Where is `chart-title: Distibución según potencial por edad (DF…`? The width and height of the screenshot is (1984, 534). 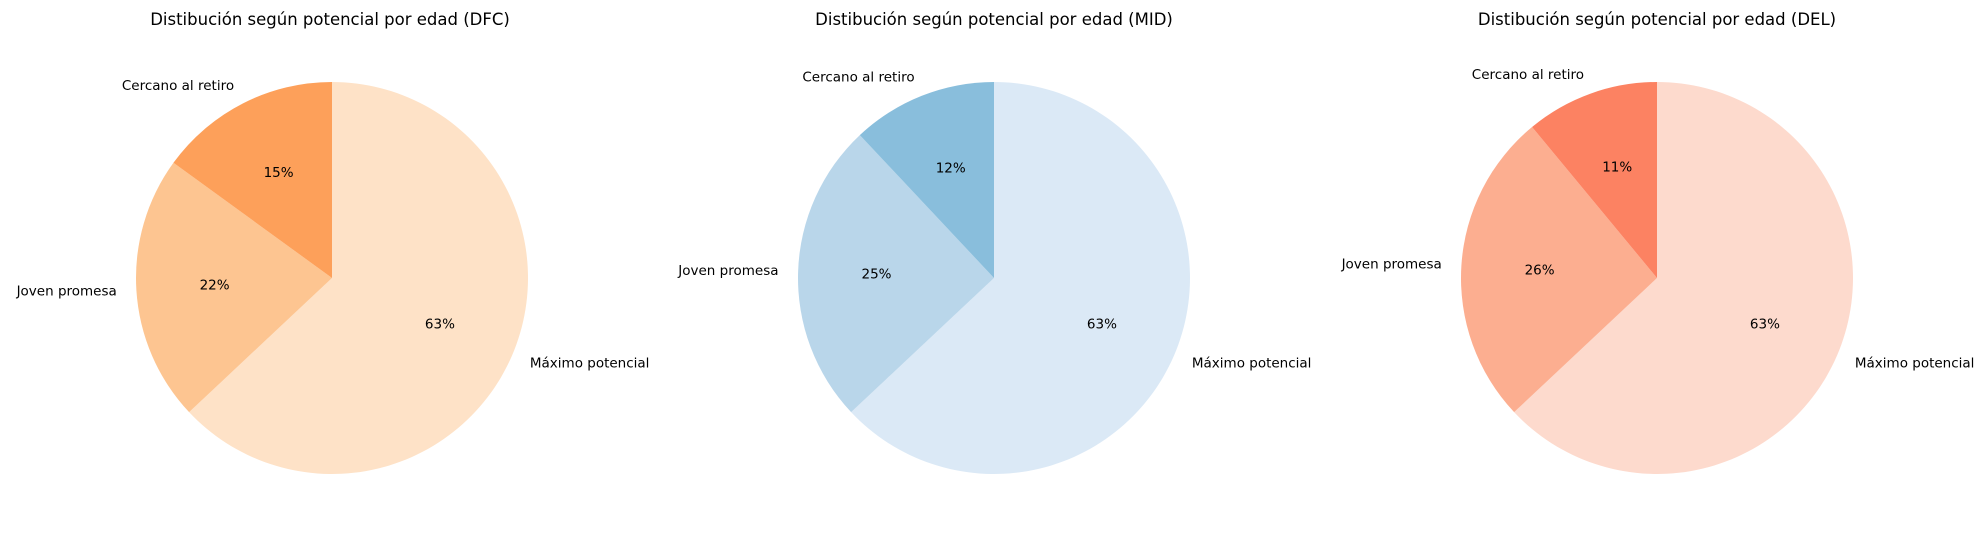
chart-title: Distibución según potencial por edad (DF… is located at coordinates (330, 19).